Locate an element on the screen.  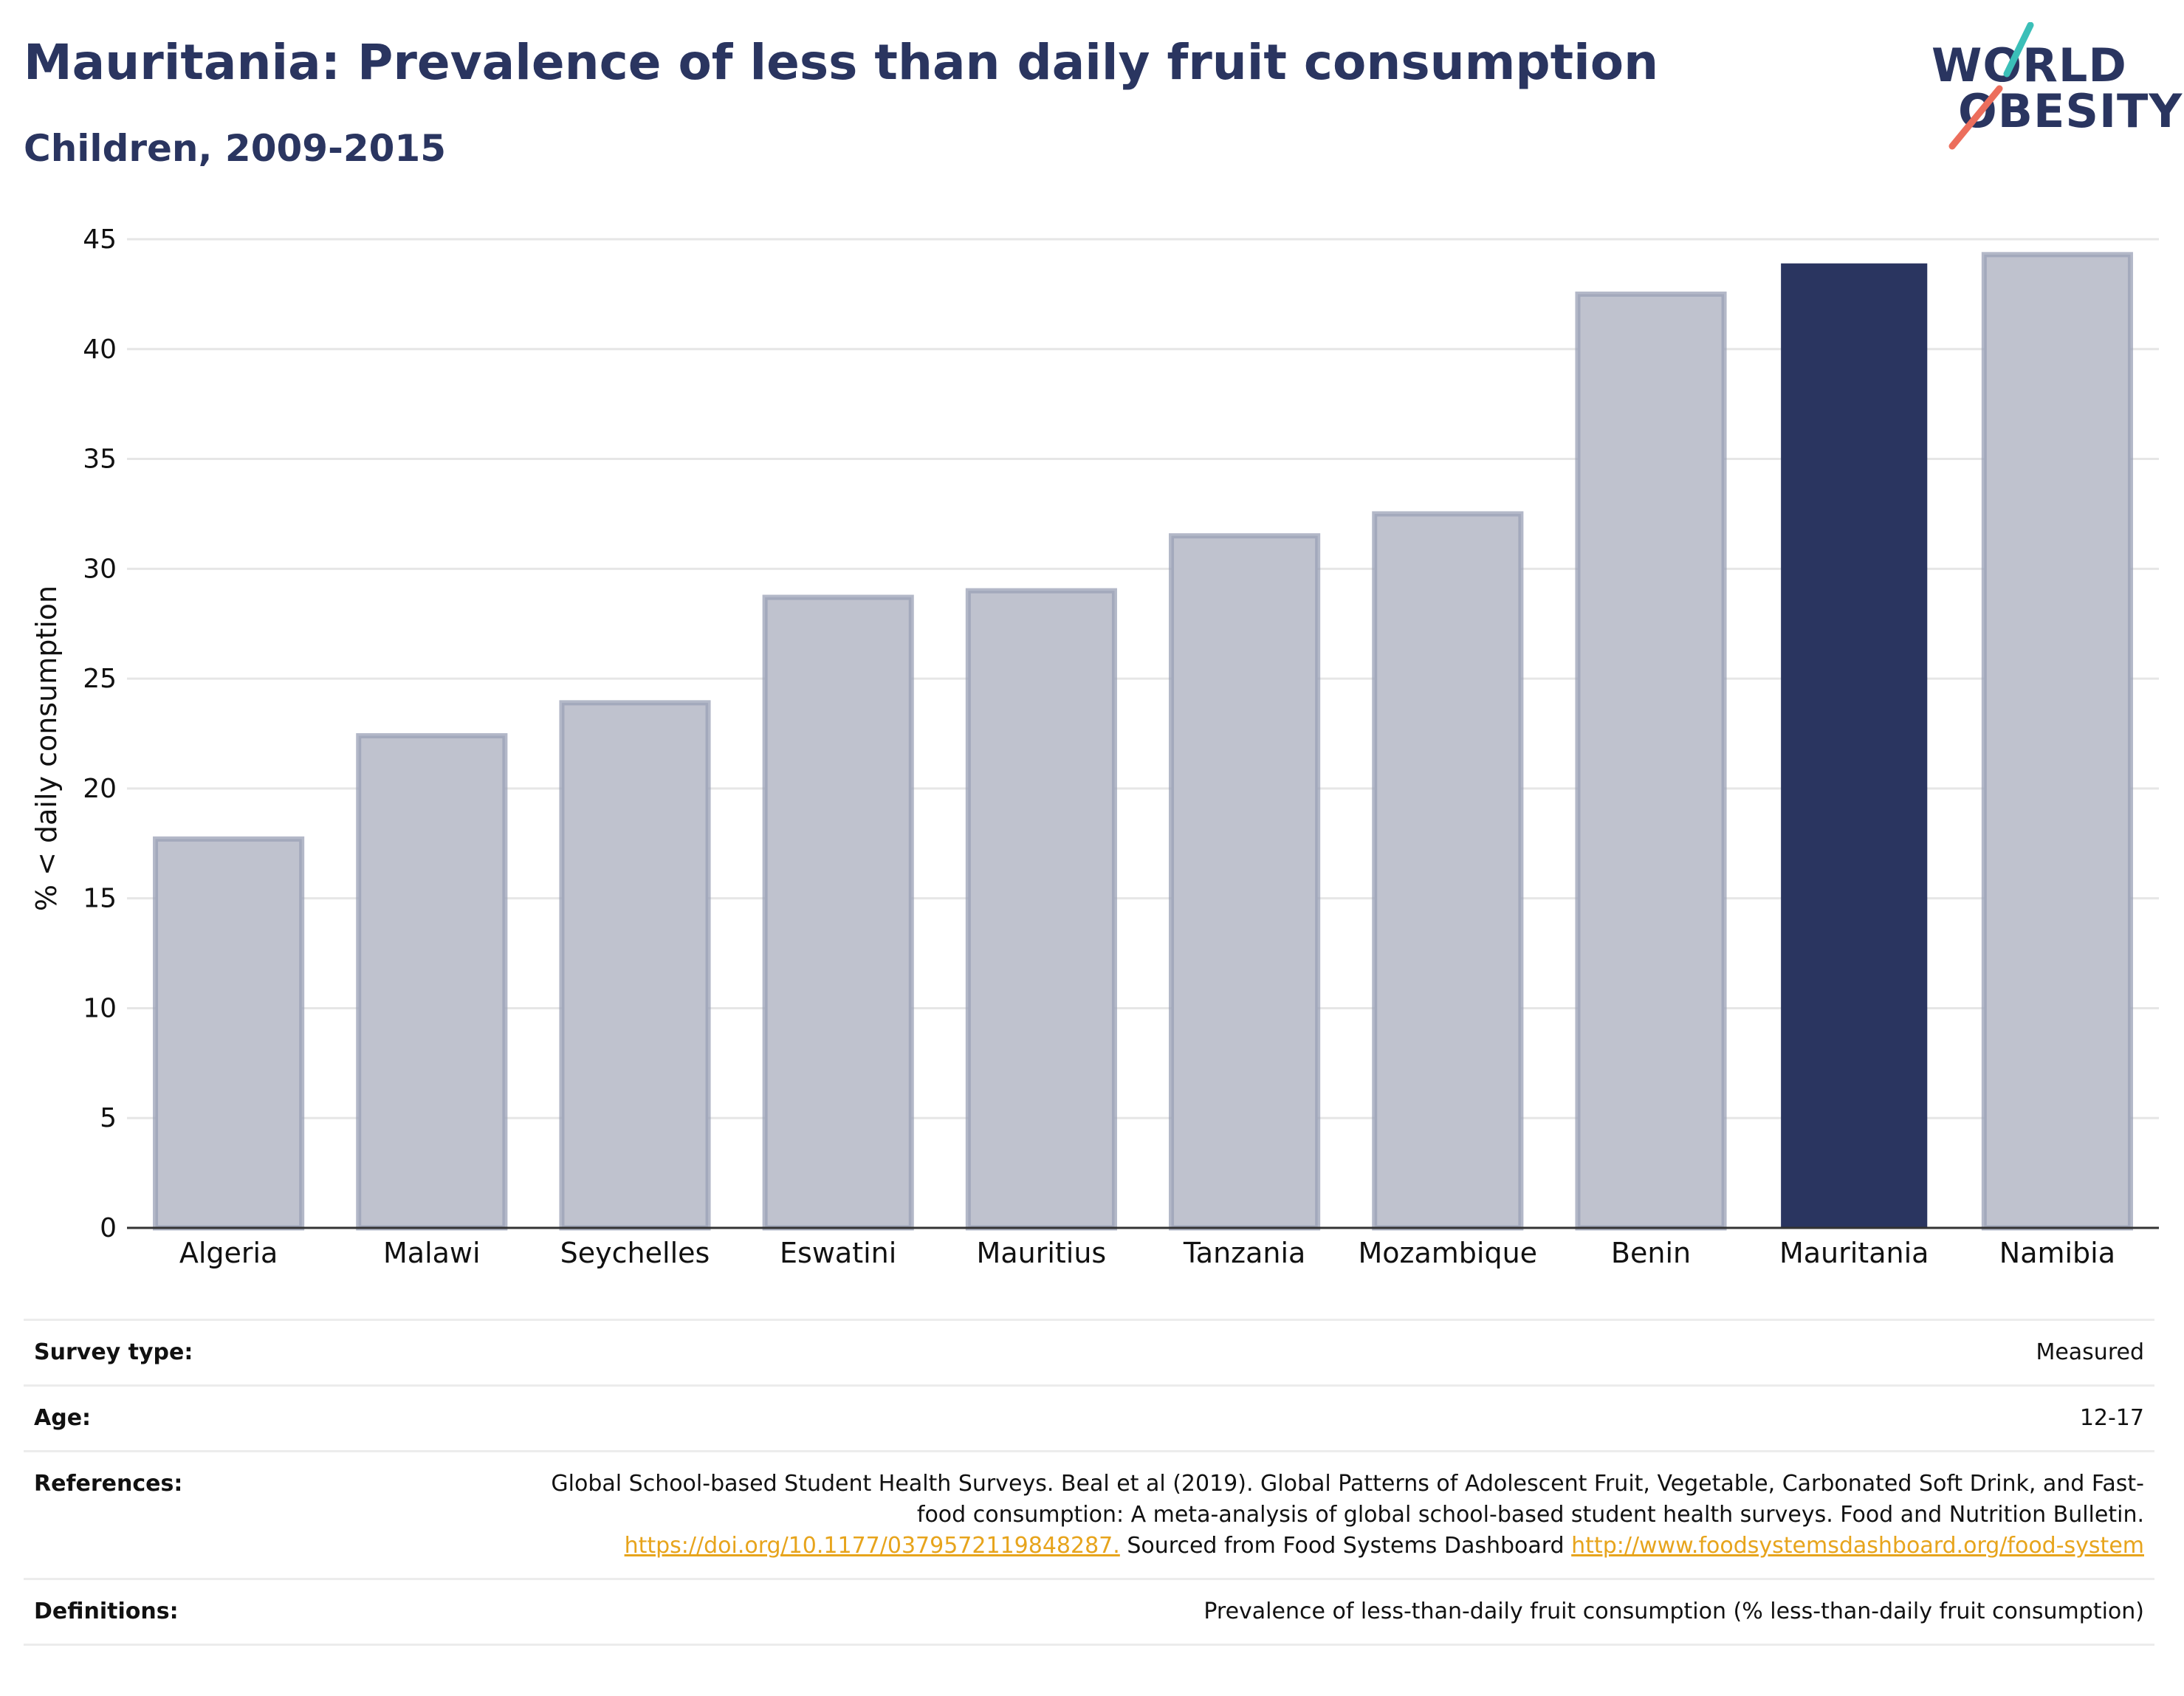
y-tick-label: 30 is located at coordinates (100, 569).